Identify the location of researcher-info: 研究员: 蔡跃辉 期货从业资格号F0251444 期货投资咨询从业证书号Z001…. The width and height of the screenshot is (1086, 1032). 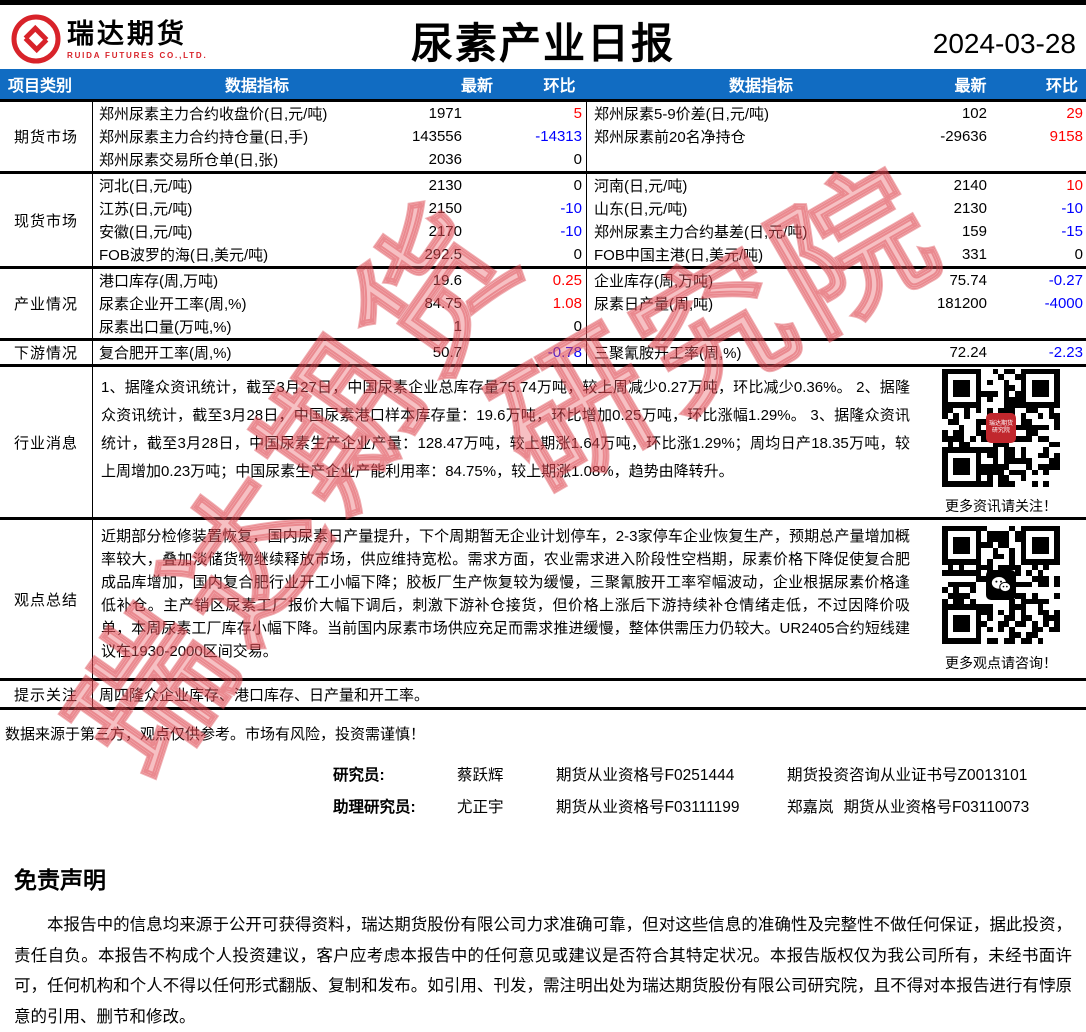
(709, 792).